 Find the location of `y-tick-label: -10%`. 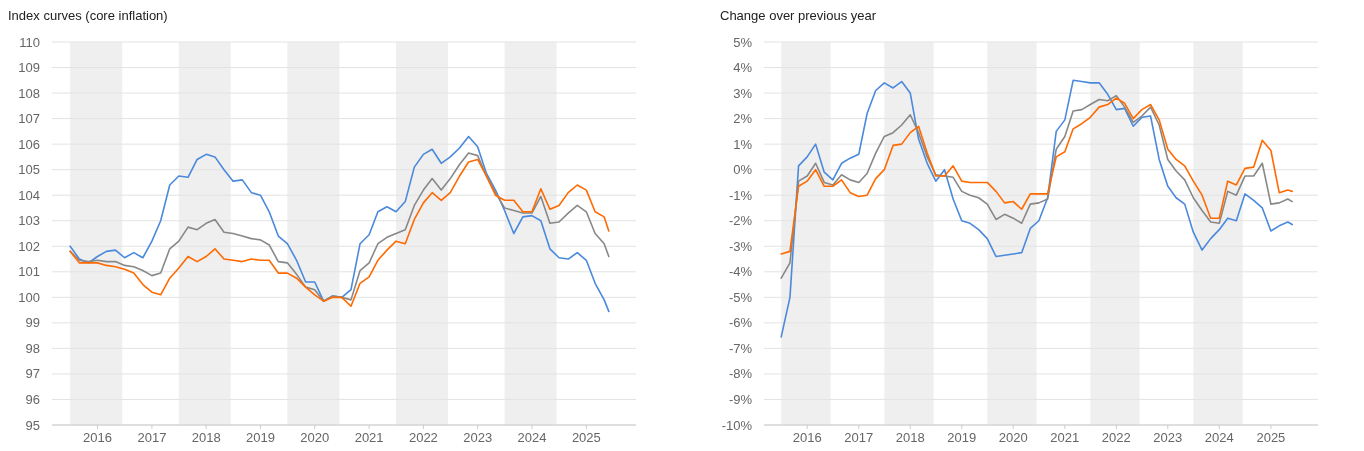

y-tick-label: -10% is located at coordinates (737, 425).